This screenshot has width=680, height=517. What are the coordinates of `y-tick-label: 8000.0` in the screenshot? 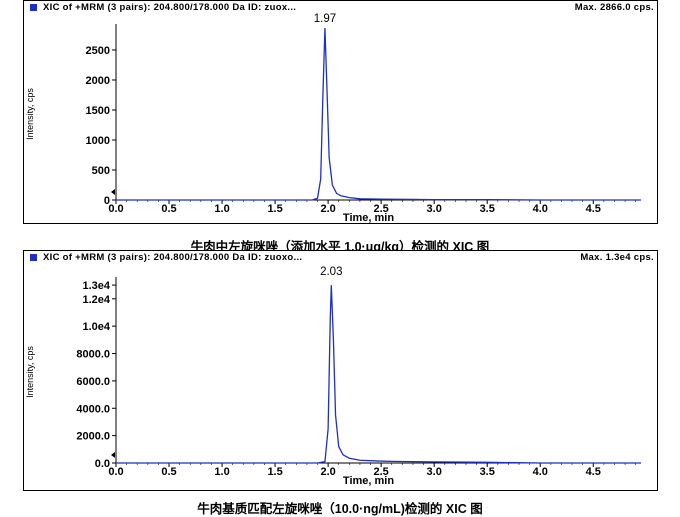 It's located at (93, 355).